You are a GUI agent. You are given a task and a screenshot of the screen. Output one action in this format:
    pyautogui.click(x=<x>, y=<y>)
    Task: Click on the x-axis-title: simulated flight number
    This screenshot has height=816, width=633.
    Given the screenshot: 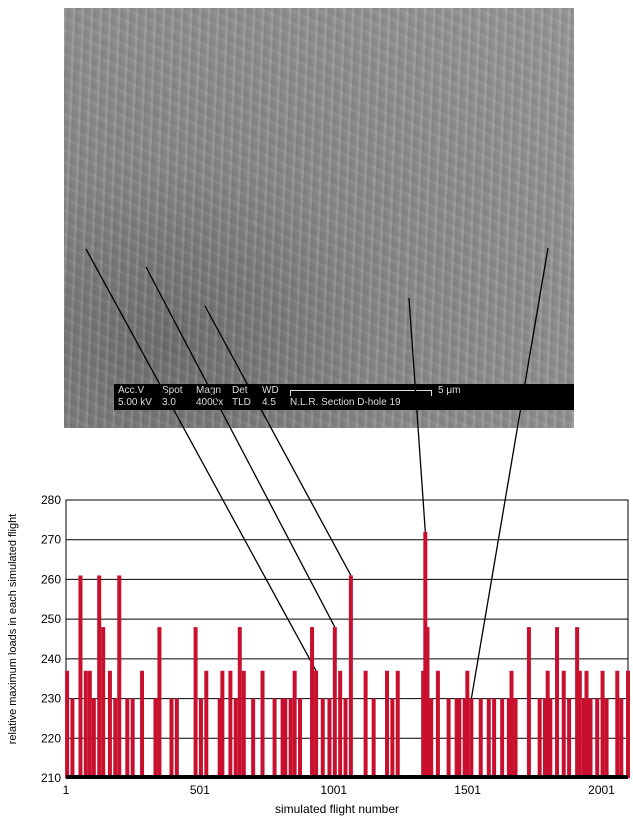 What is the action you would take?
    pyautogui.click(x=337, y=809)
    